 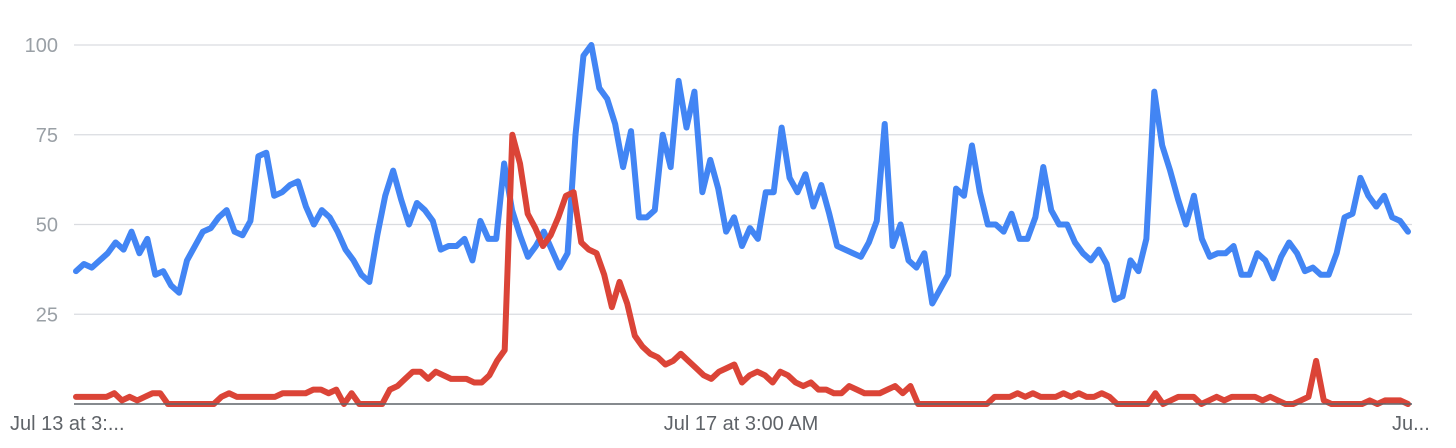 What do you see at coordinates (47, 226) in the screenshot?
I see `y-tick-label-50: 50` at bounding box center [47, 226].